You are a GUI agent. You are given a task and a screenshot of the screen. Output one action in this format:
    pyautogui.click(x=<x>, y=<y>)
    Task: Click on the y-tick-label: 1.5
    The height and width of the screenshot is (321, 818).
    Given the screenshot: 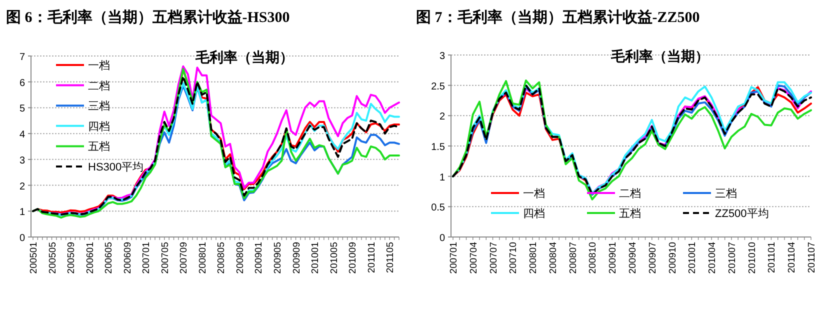 What is the action you would take?
    pyautogui.click(x=438, y=147)
    